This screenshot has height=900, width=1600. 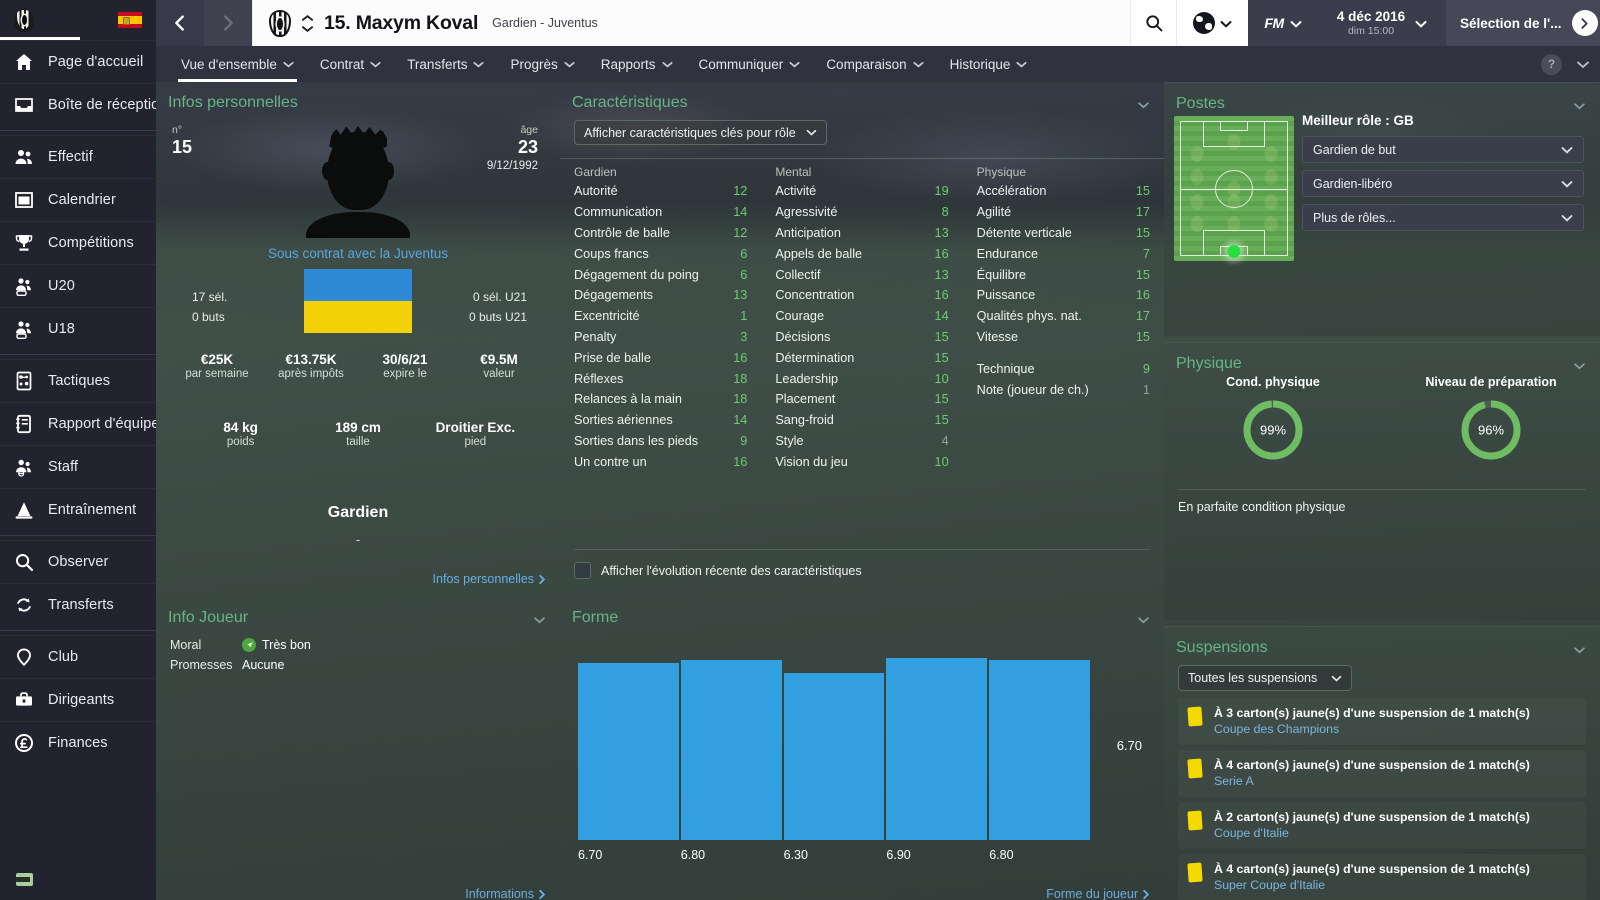 What do you see at coordinates (276, 645) in the screenshot?
I see `info-joueur-value: Très bon` at bounding box center [276, 645].